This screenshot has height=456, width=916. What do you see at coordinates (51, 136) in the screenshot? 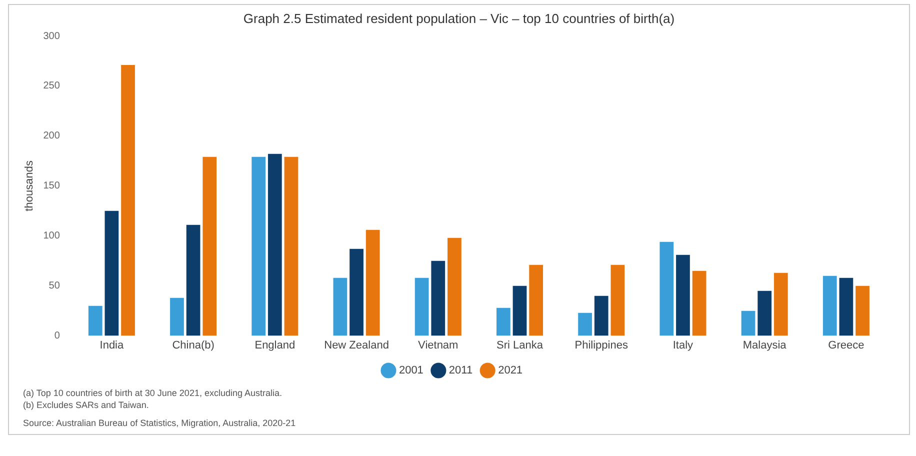
I see `y-tick-label: 200` at bounding box center [51, 136].